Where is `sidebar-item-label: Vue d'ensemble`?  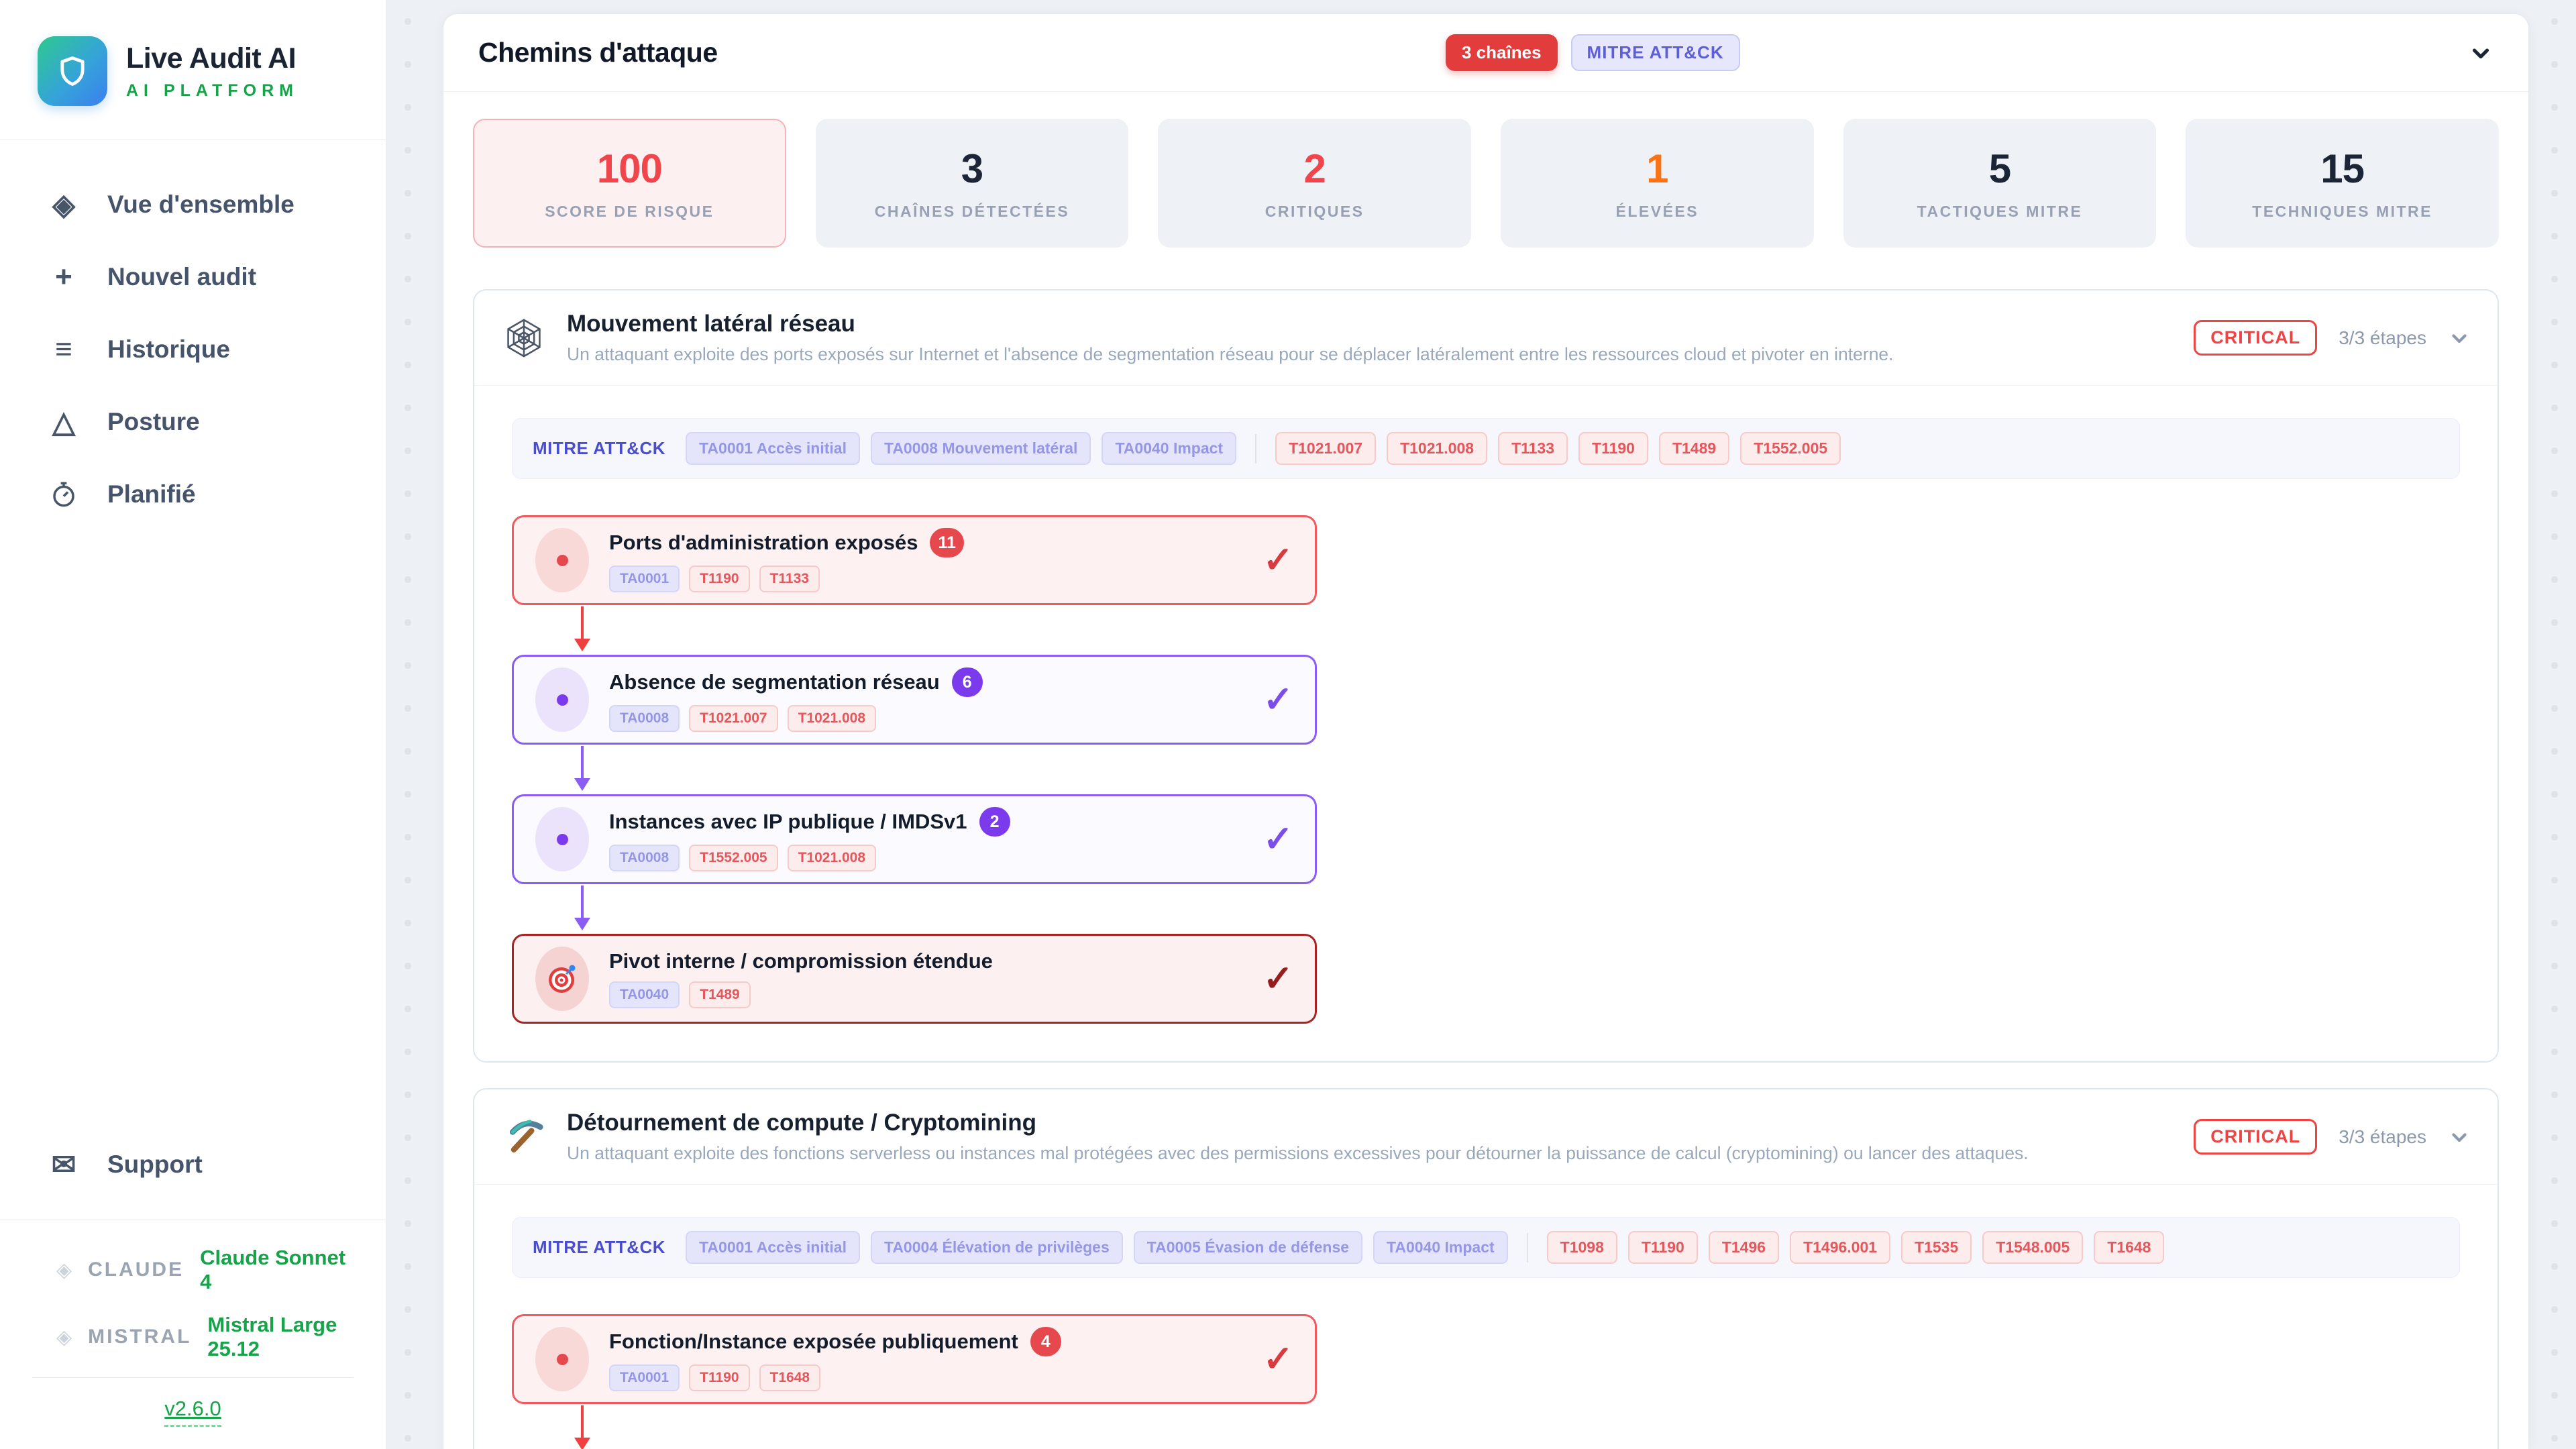
sidebar-item-label: Vue d'ensemble is located at coordinates (200, 204).